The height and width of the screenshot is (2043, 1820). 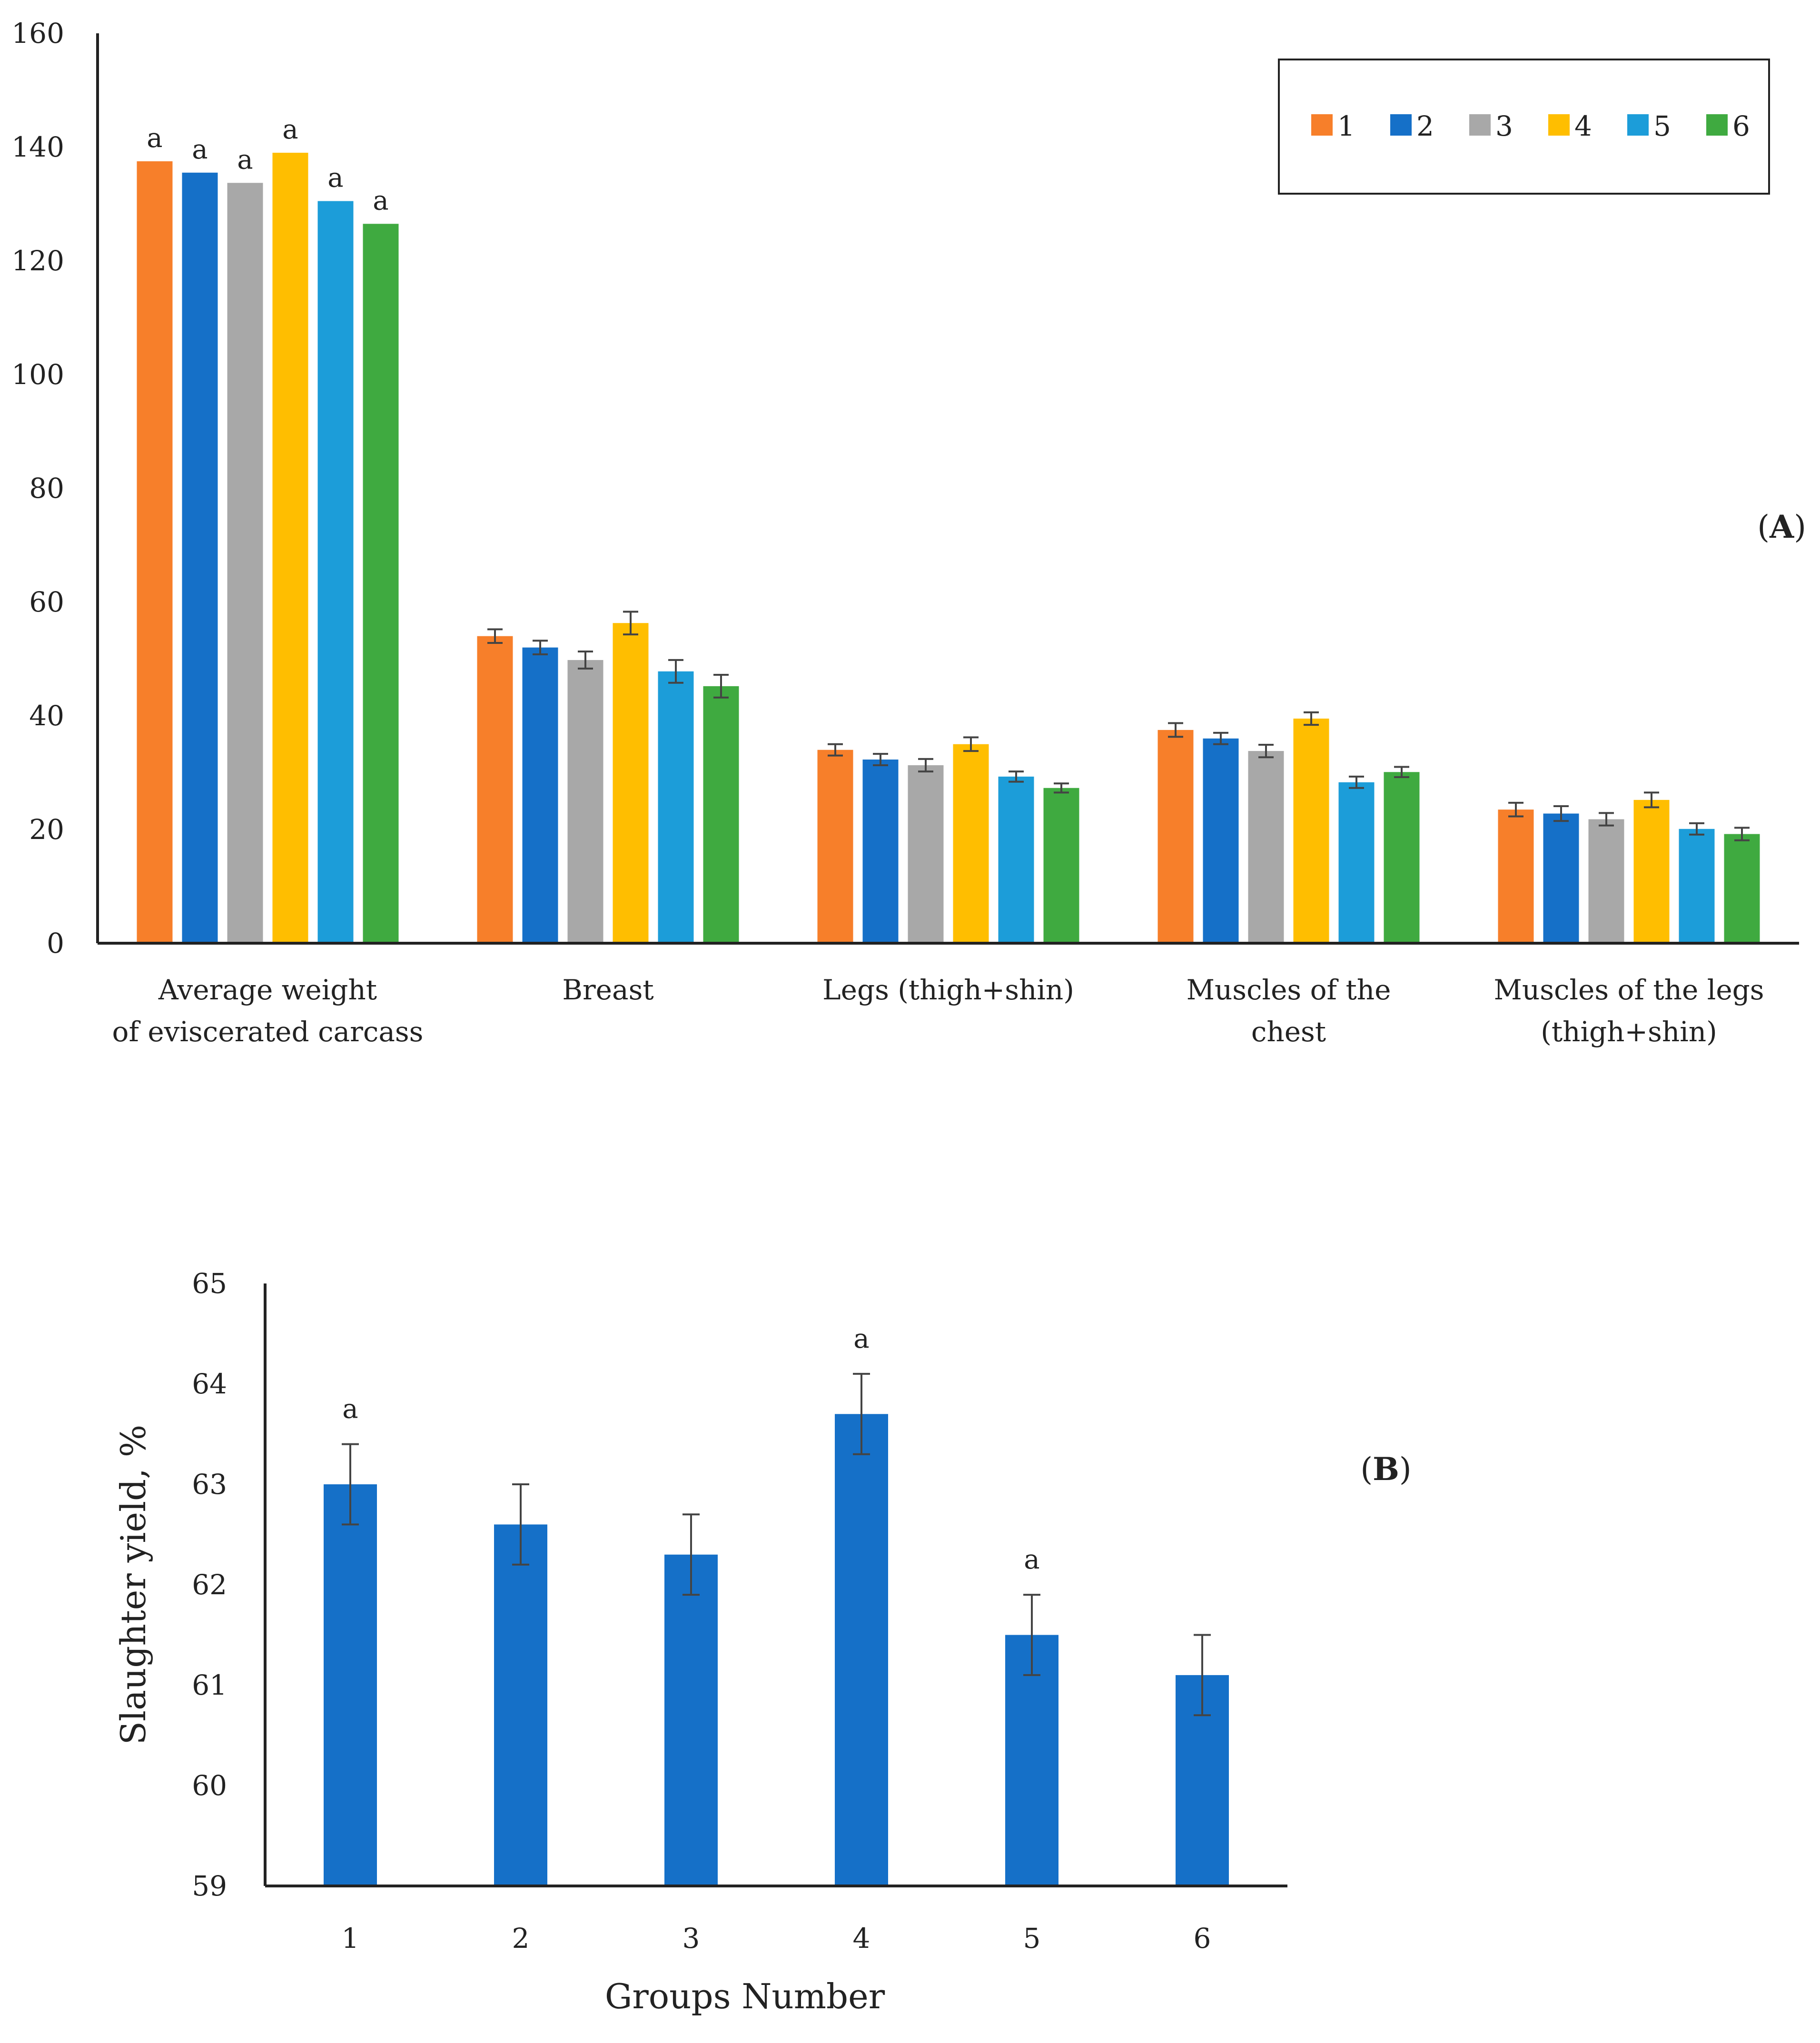 I want to click on legend-box, so click(x=1524, y=127).